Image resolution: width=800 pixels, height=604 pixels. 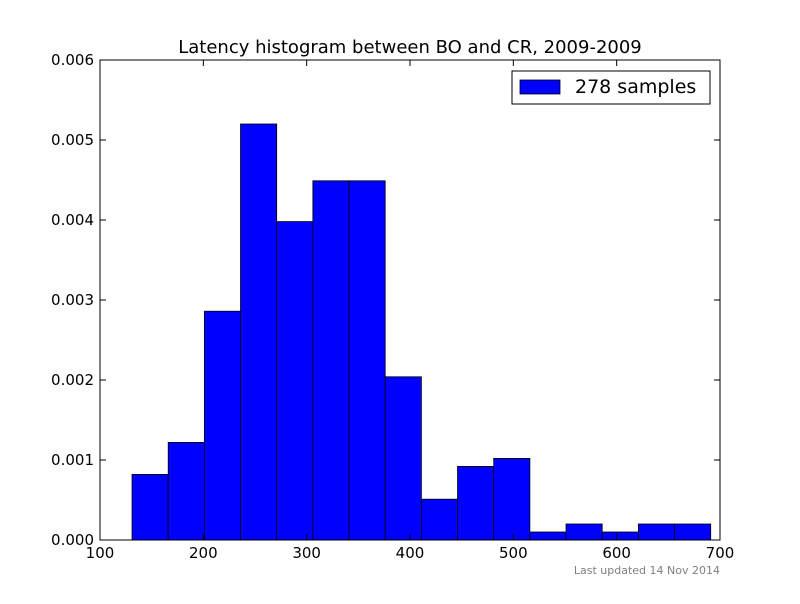 I want to click on y-tick-label: 0.003, so click(x=72, y=300).